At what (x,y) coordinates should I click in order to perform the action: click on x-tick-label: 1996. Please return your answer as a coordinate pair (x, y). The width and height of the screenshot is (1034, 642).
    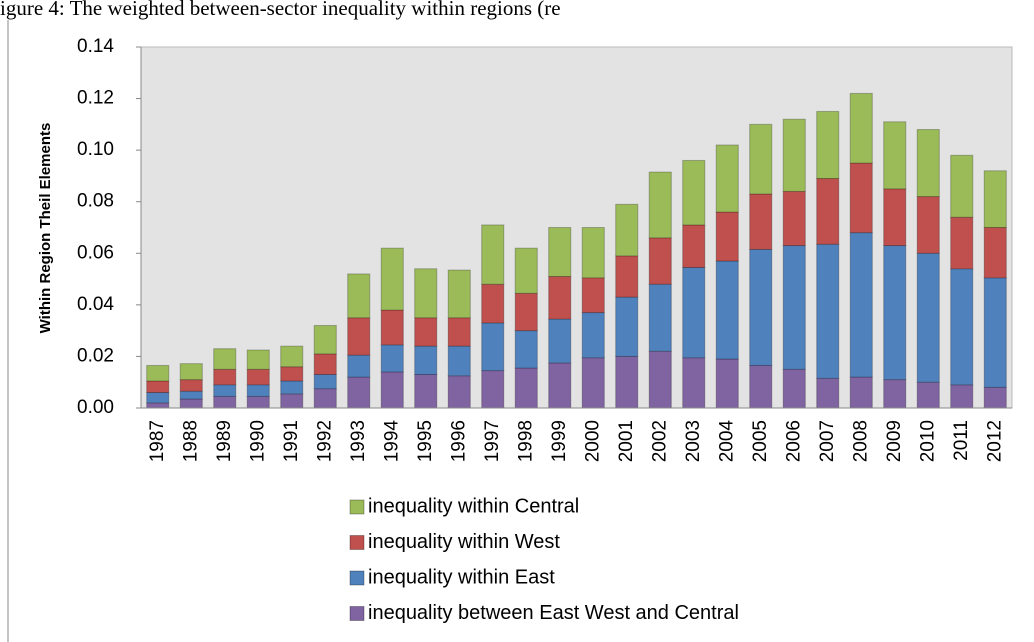
    Looking at the image, I should click on (458, 441).